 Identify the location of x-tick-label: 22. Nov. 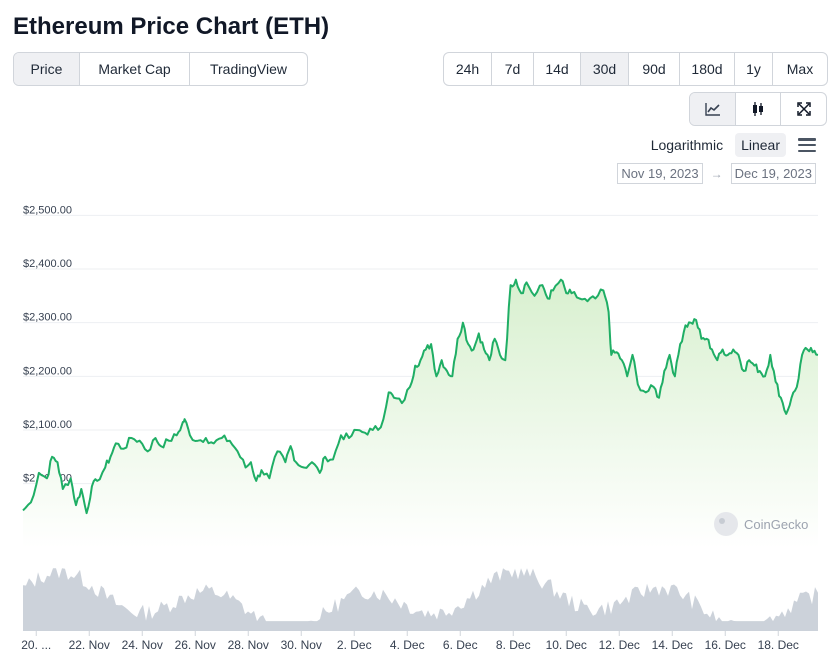
(89, 645).